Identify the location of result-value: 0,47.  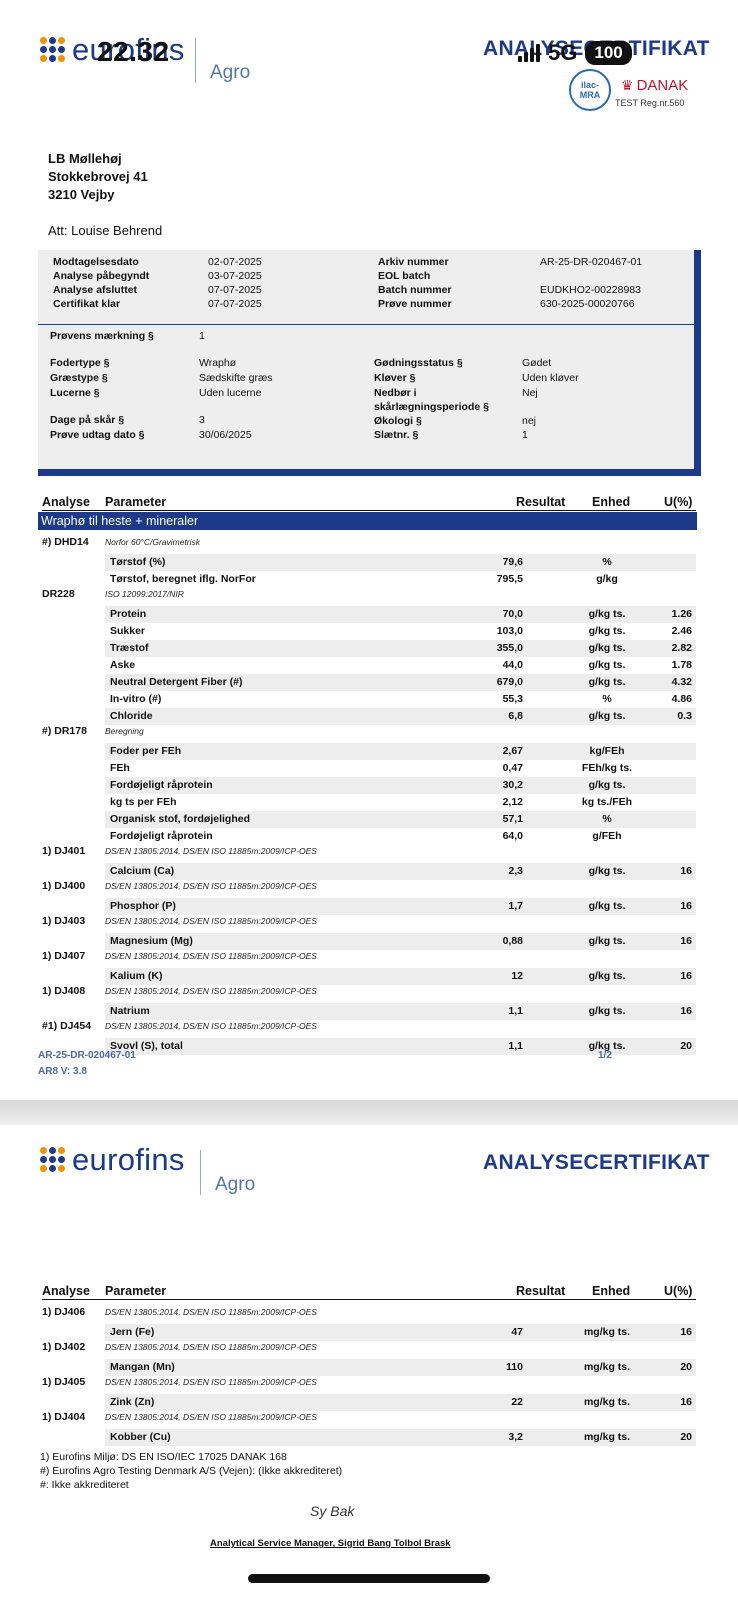
(512, 768).